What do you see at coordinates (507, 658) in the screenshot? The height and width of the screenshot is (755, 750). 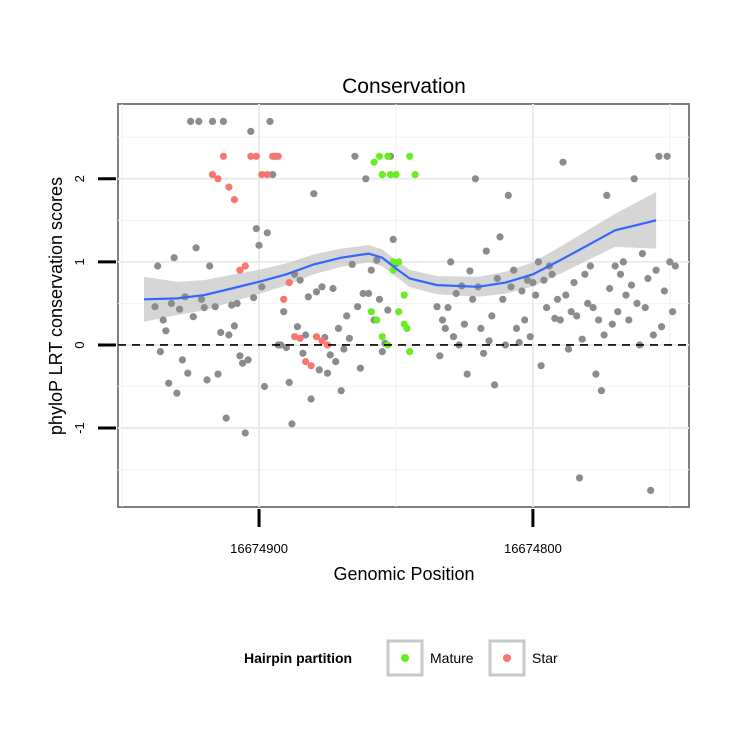 I see `legend-key-star-dot` at bounding box center [507, 658].